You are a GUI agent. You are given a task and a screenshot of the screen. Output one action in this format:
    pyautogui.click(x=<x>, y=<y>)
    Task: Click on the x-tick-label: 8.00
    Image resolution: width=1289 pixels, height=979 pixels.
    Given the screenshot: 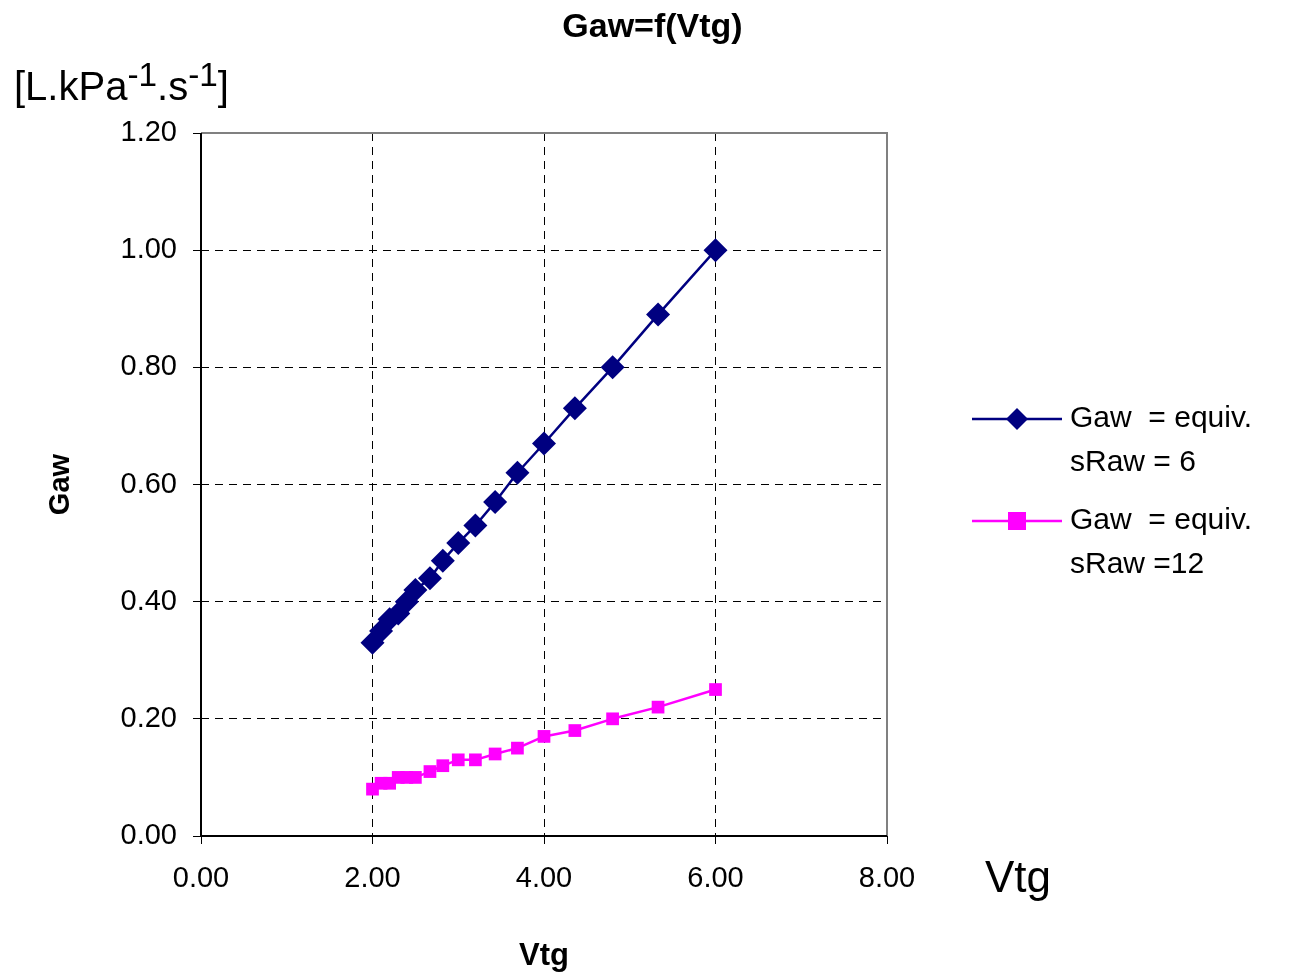 What is the action you would take?
    pyautogui.click(x=887, y=877)
    